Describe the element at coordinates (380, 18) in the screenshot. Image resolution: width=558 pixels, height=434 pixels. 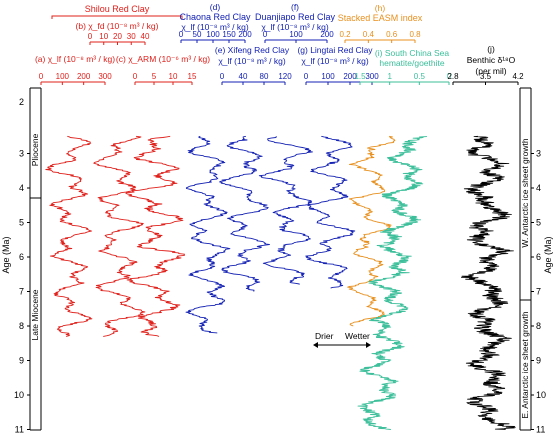
I see `site-label-easm: Stacked EASM index` at that location.